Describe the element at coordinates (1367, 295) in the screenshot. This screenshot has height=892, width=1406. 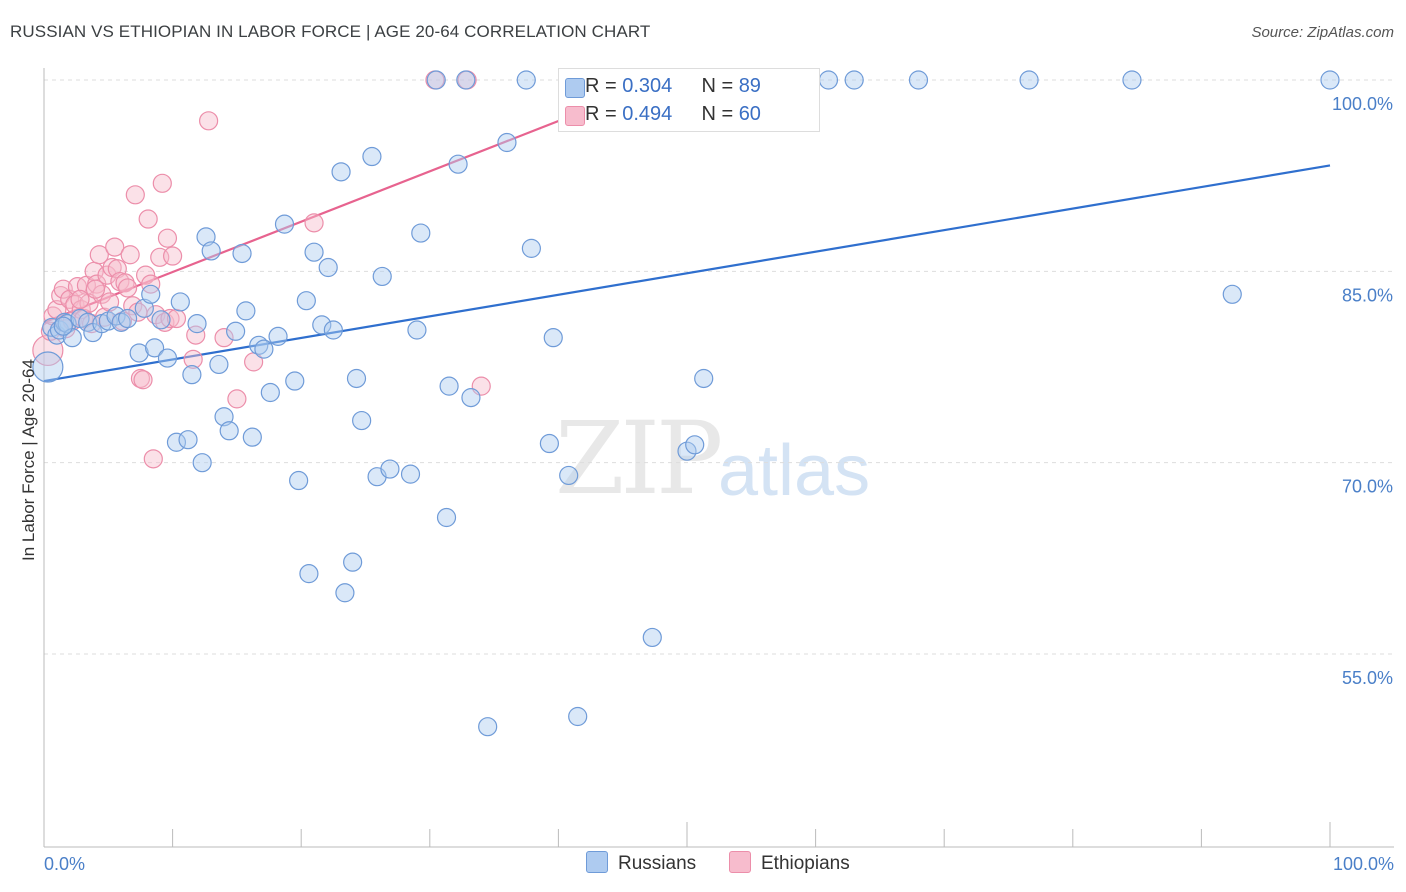
I see `y-tick-label: 85.0%` at that location.